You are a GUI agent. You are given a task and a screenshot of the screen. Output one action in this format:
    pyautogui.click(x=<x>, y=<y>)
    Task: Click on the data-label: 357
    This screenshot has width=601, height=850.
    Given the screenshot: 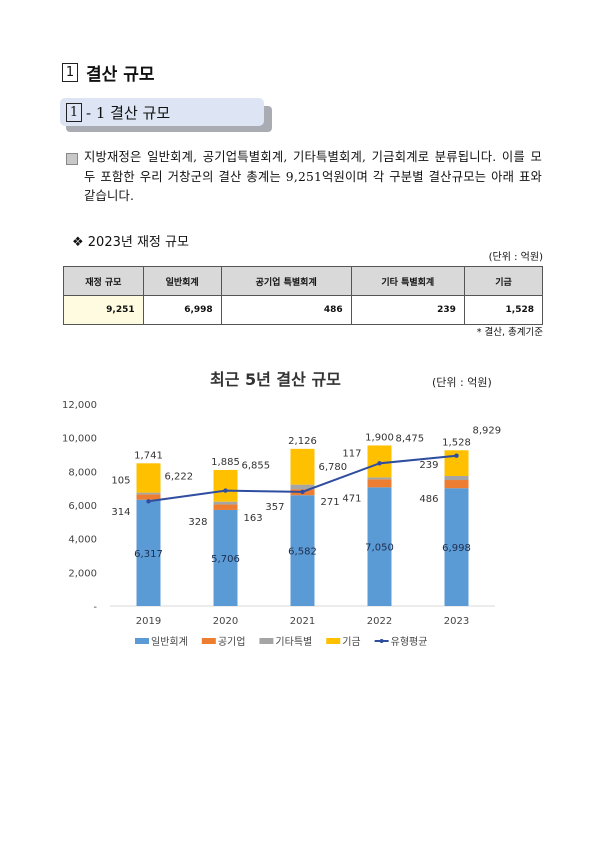 What is the action you would take?
    pyautogui.click(x=274, y=507)
    